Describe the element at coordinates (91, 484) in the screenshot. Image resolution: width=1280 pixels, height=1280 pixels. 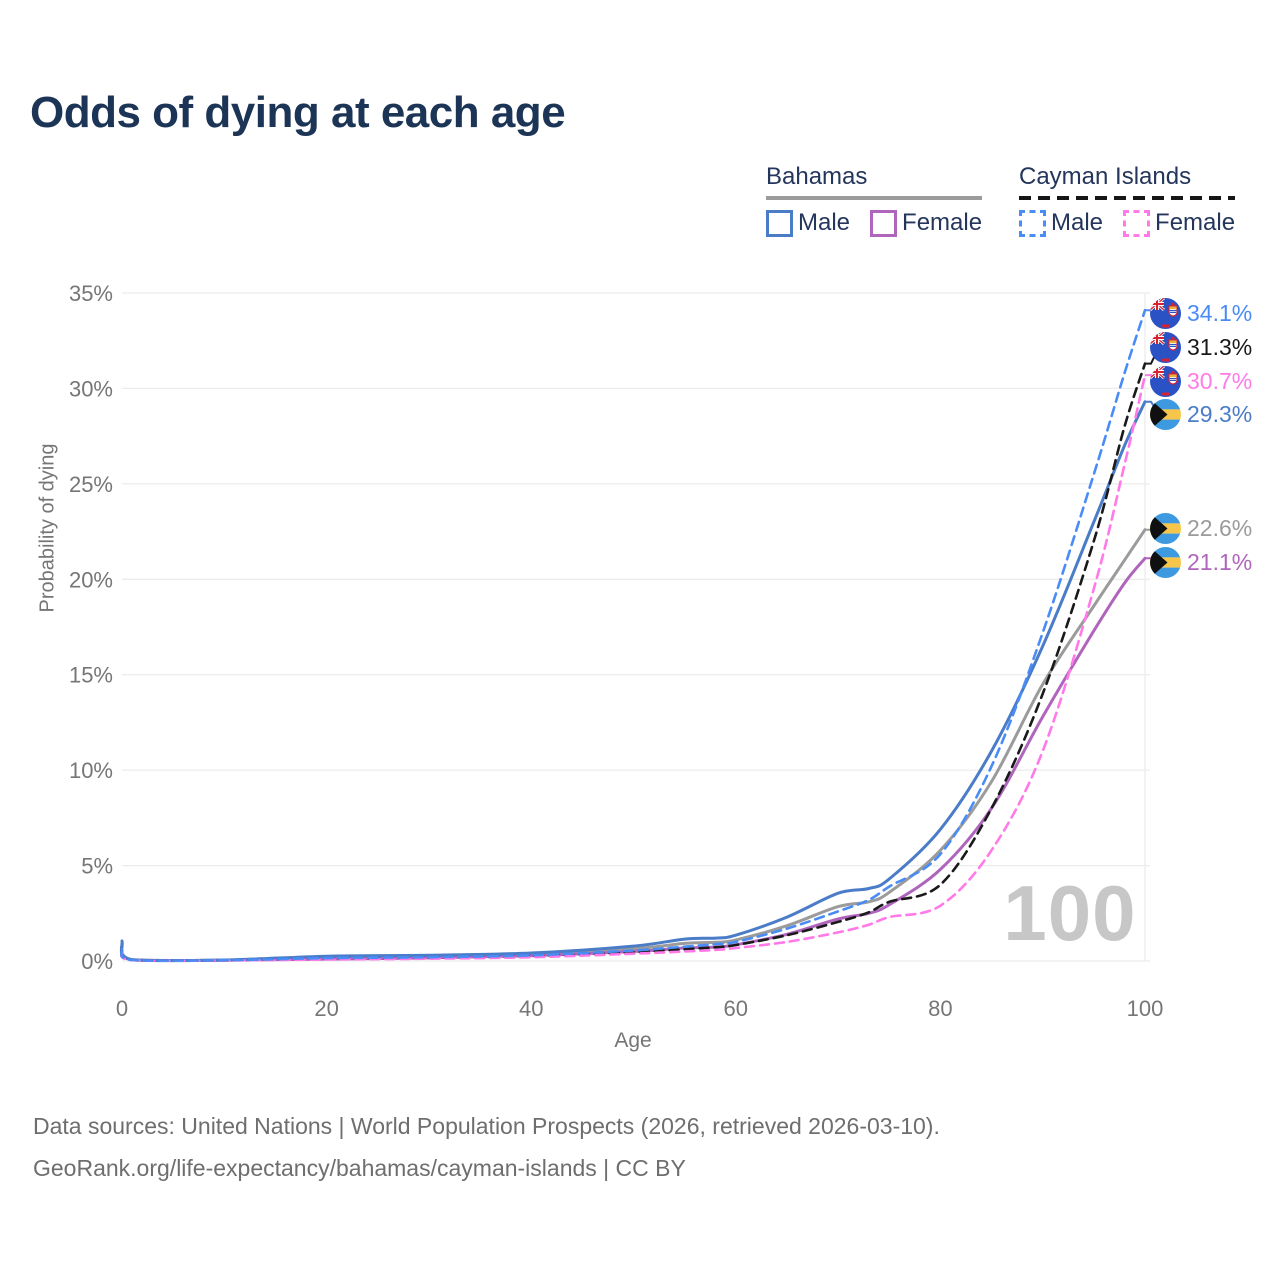
I see `y-tick-label: 25%` at that location.